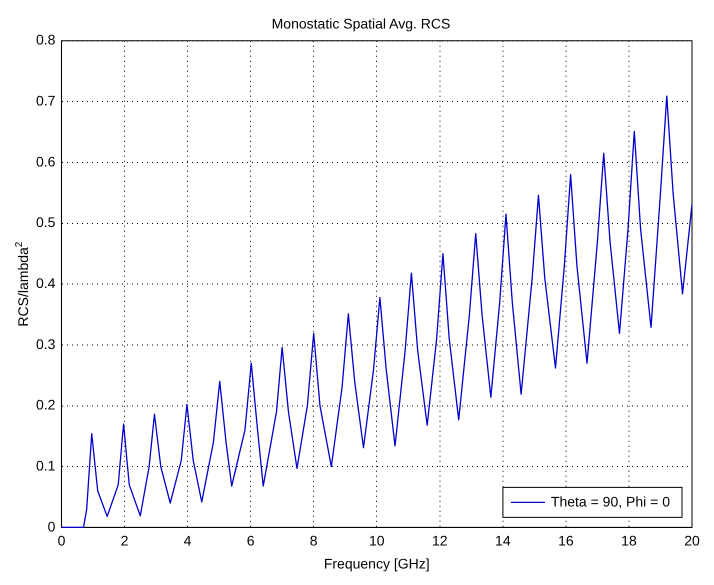 This screenshot has height=585, width=714. I want to click on x-tick-label: 18, so click(629, 540).